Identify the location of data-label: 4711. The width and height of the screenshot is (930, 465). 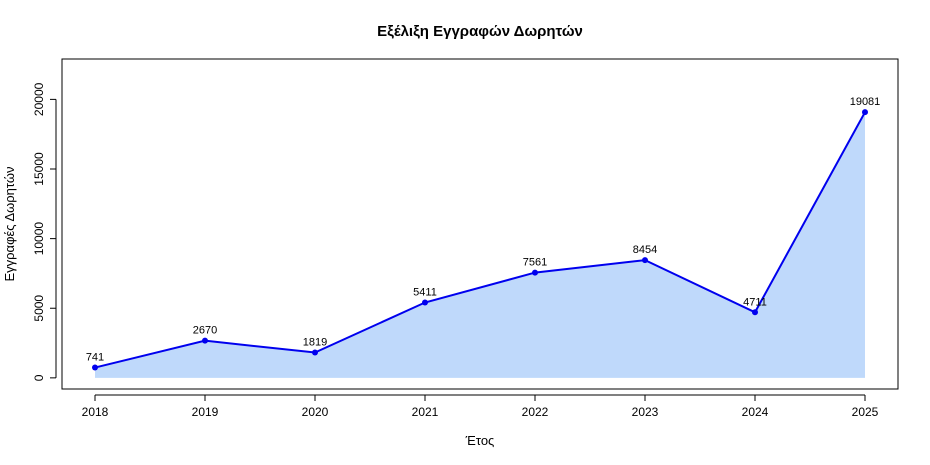
(755, 302).